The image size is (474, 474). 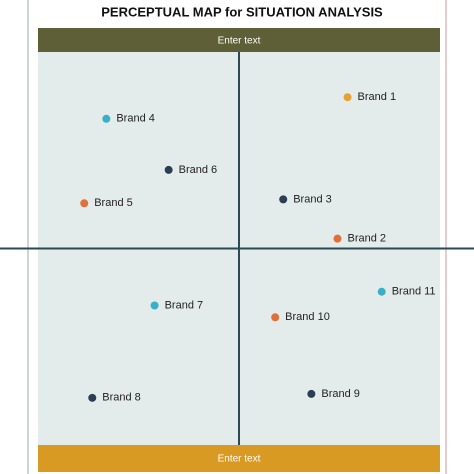 What do you see at coordinates (307, 317) in the screenshot?
I see `point-label: Brand 10` at bounding box center [307, 317].